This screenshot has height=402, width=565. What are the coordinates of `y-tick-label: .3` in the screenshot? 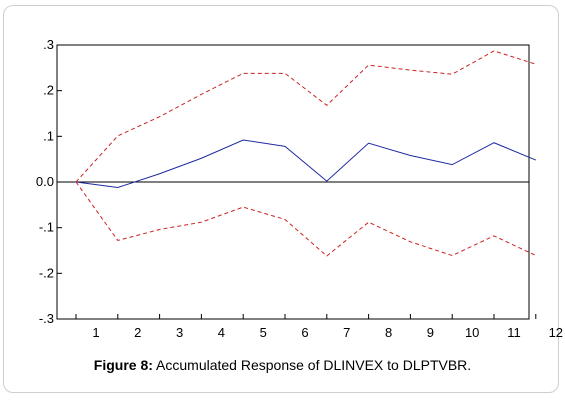 It's located at (48, 44).